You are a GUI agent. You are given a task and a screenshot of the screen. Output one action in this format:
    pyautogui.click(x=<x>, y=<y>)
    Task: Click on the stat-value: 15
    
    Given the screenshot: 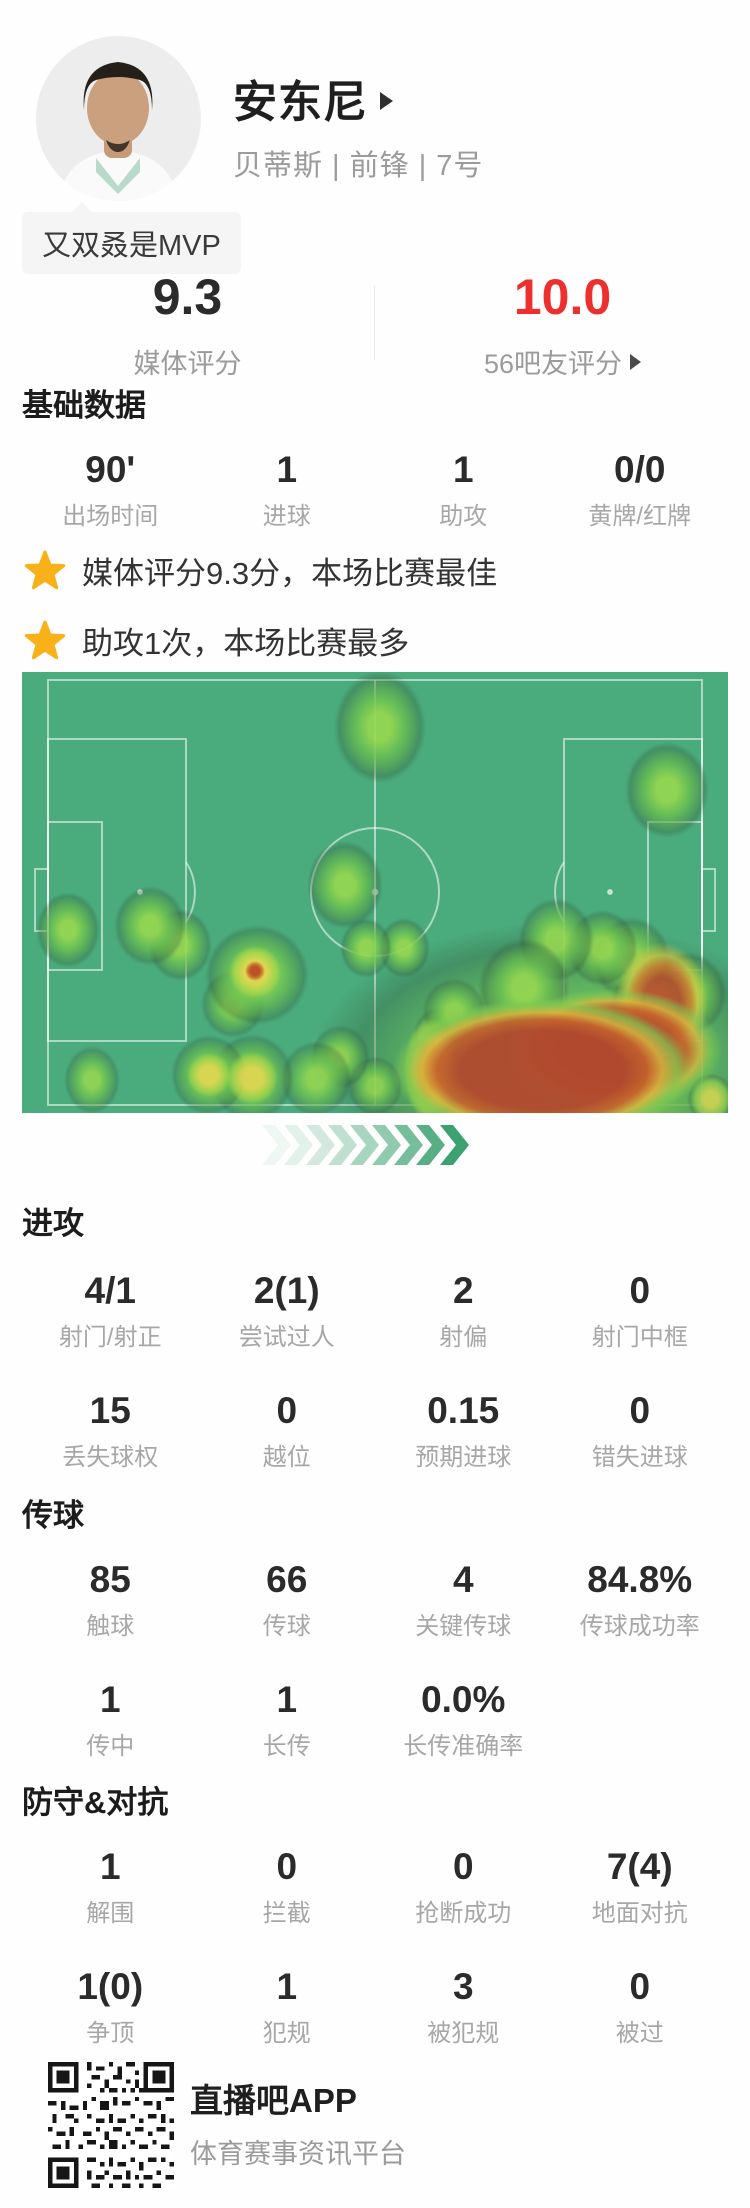 What is the action you would take?
    pyautogui.click(x=110, y=1410)
    